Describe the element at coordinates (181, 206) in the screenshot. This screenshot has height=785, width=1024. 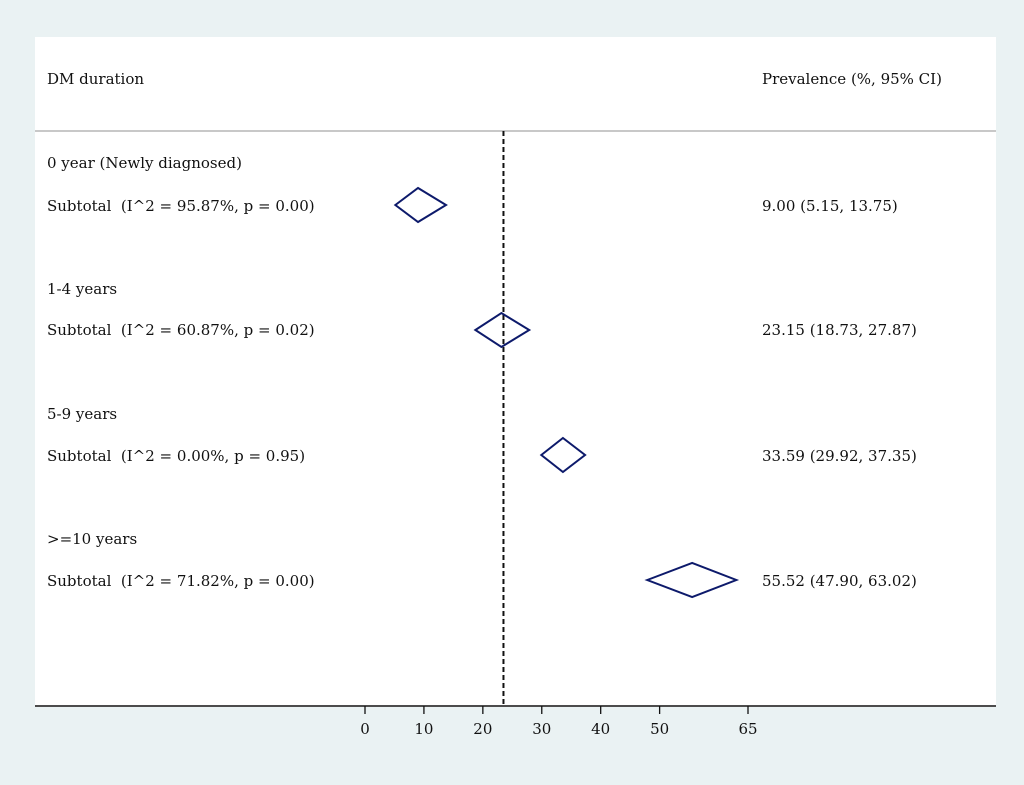
I see `subtotal-label: Subtotal (I^2 = 95.87%, p = 0.00)` at that location.